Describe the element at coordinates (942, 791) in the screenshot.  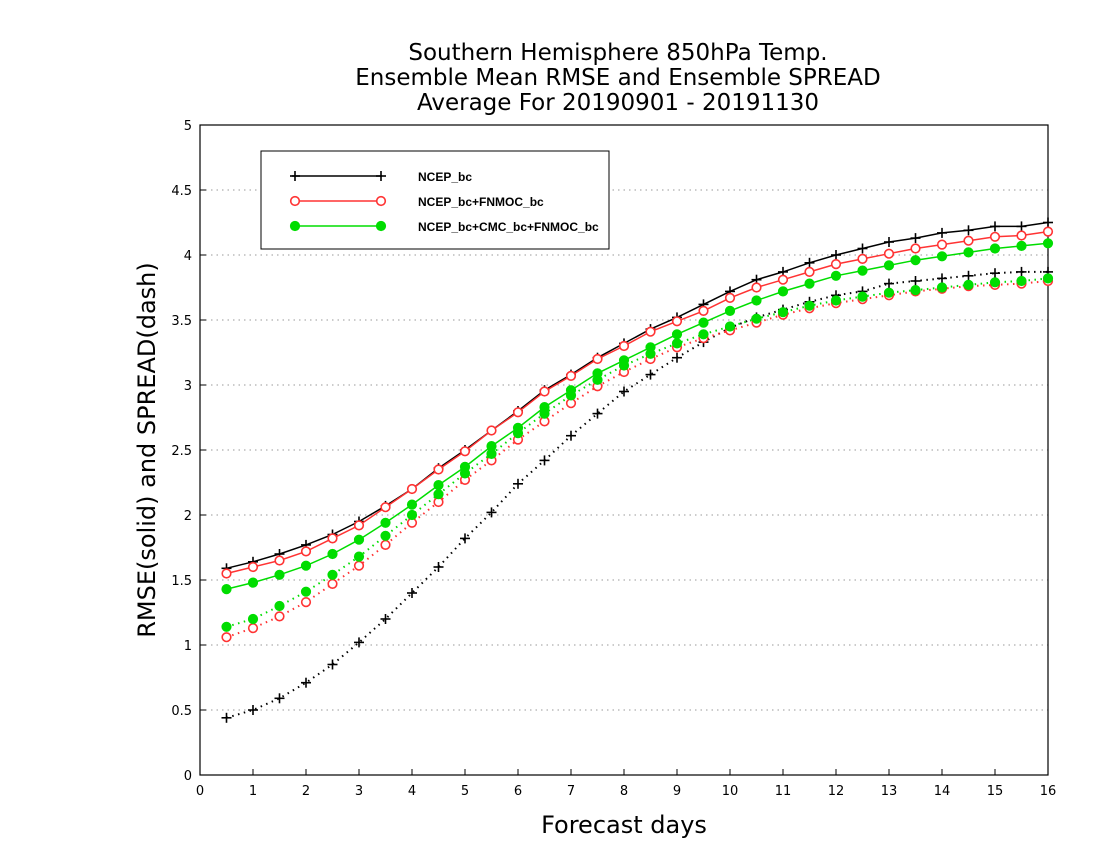
I see `x-tick-label: 14` at that location.